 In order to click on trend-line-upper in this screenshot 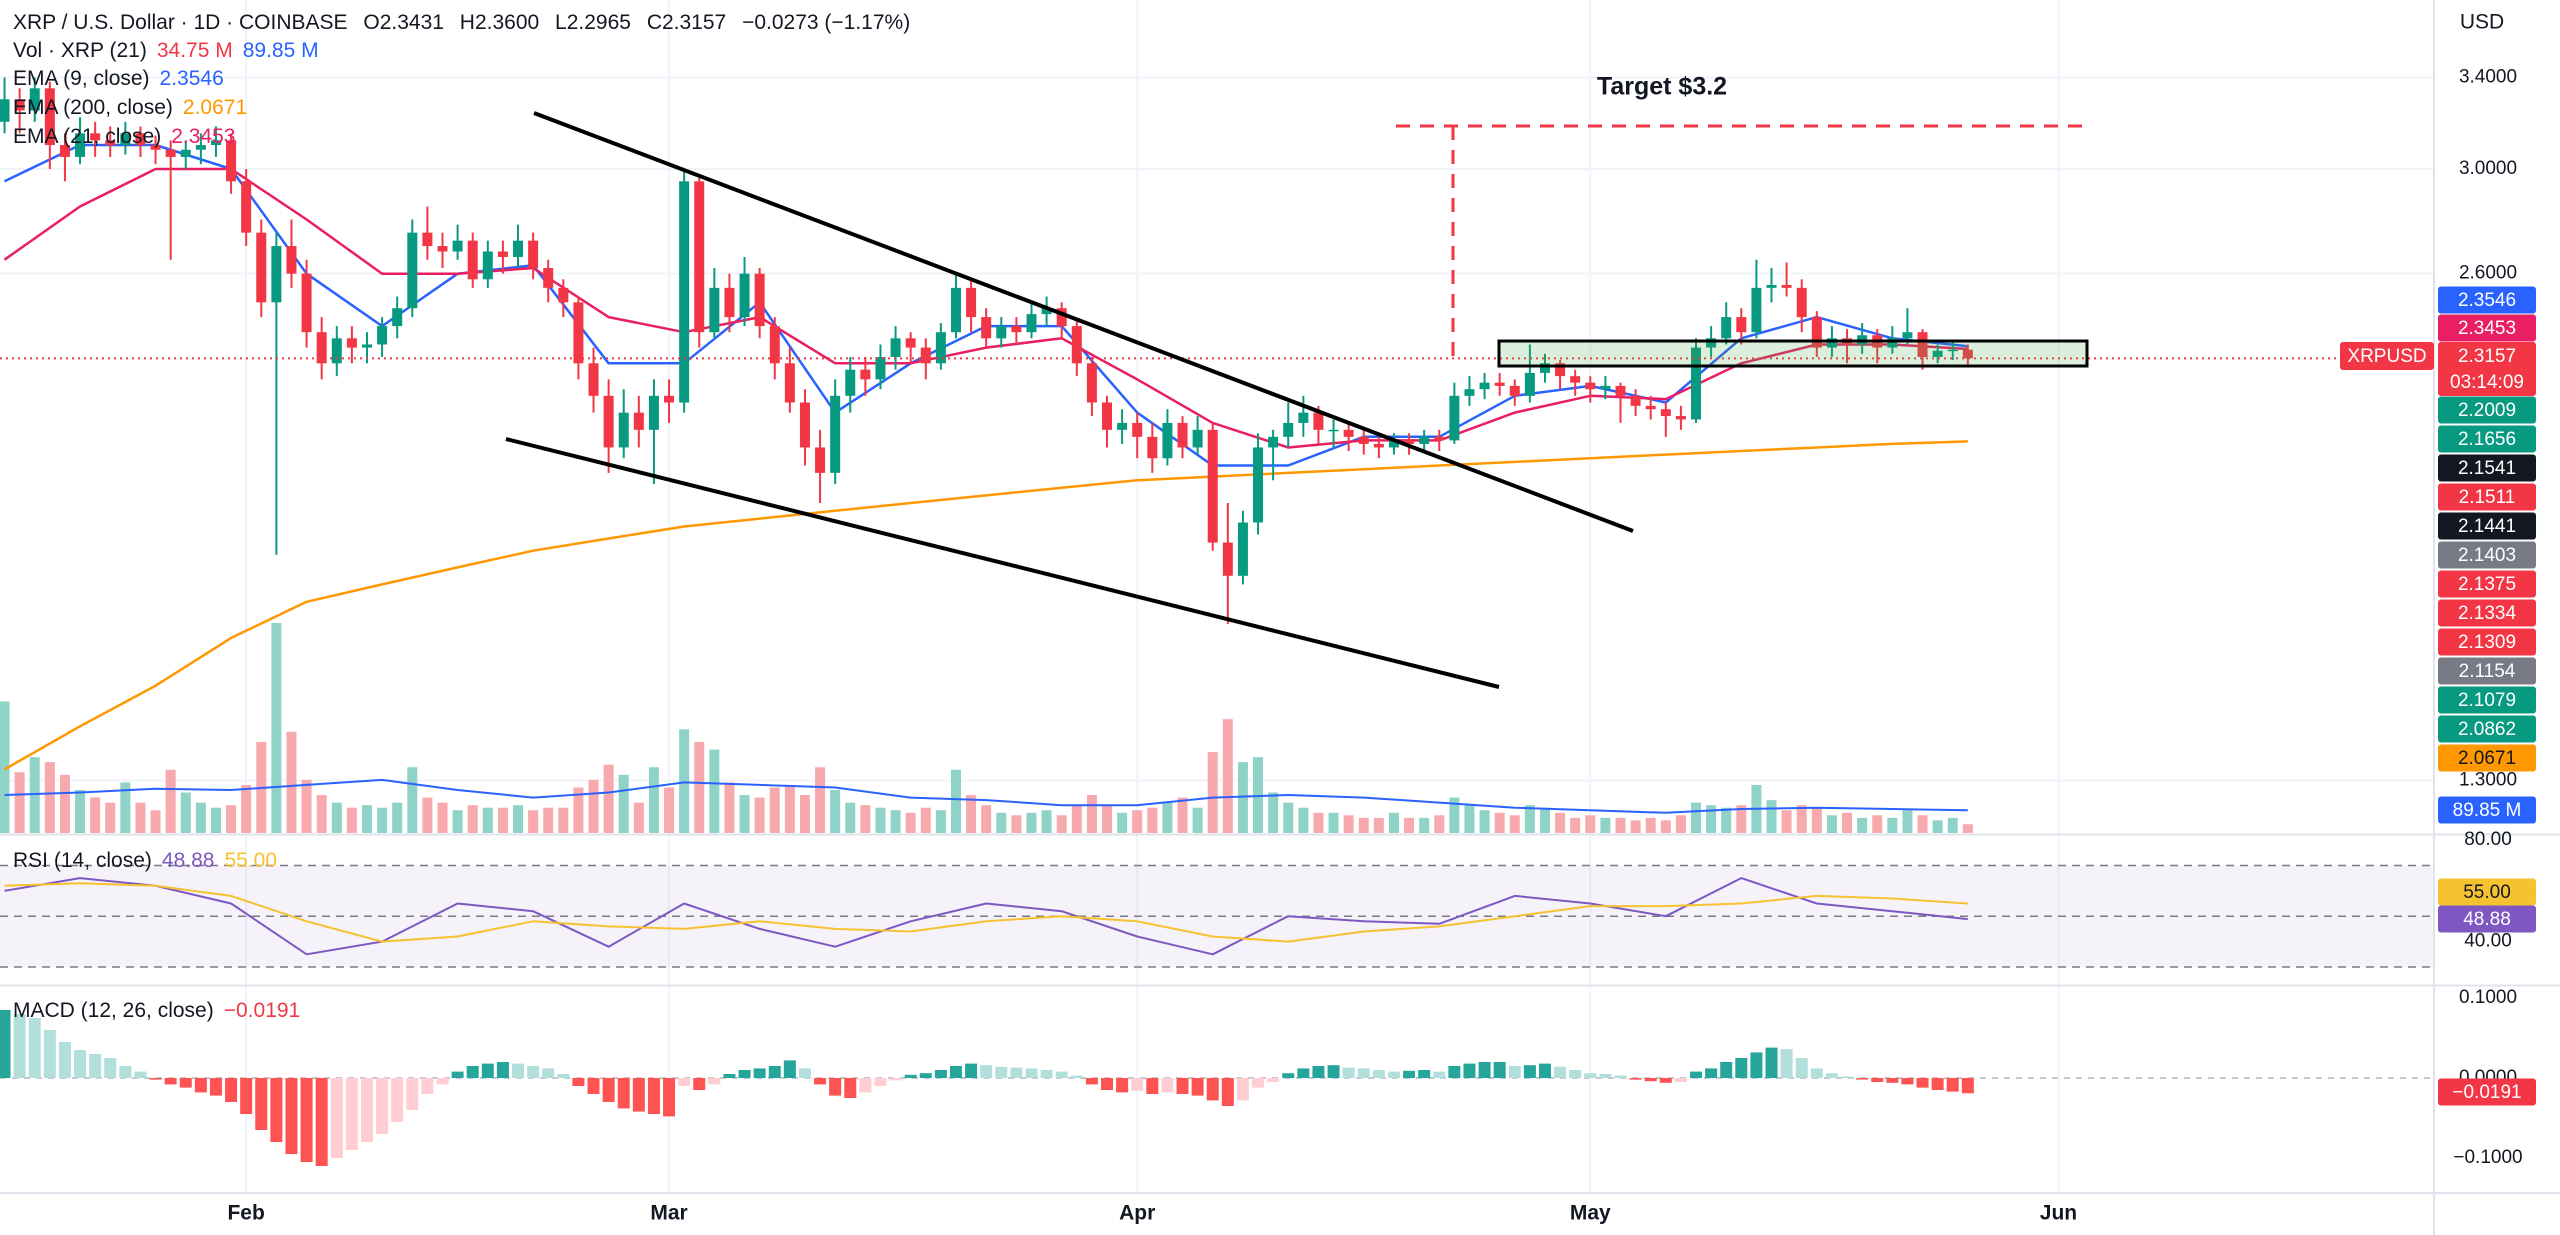, I will do `click(1083, 322)`.